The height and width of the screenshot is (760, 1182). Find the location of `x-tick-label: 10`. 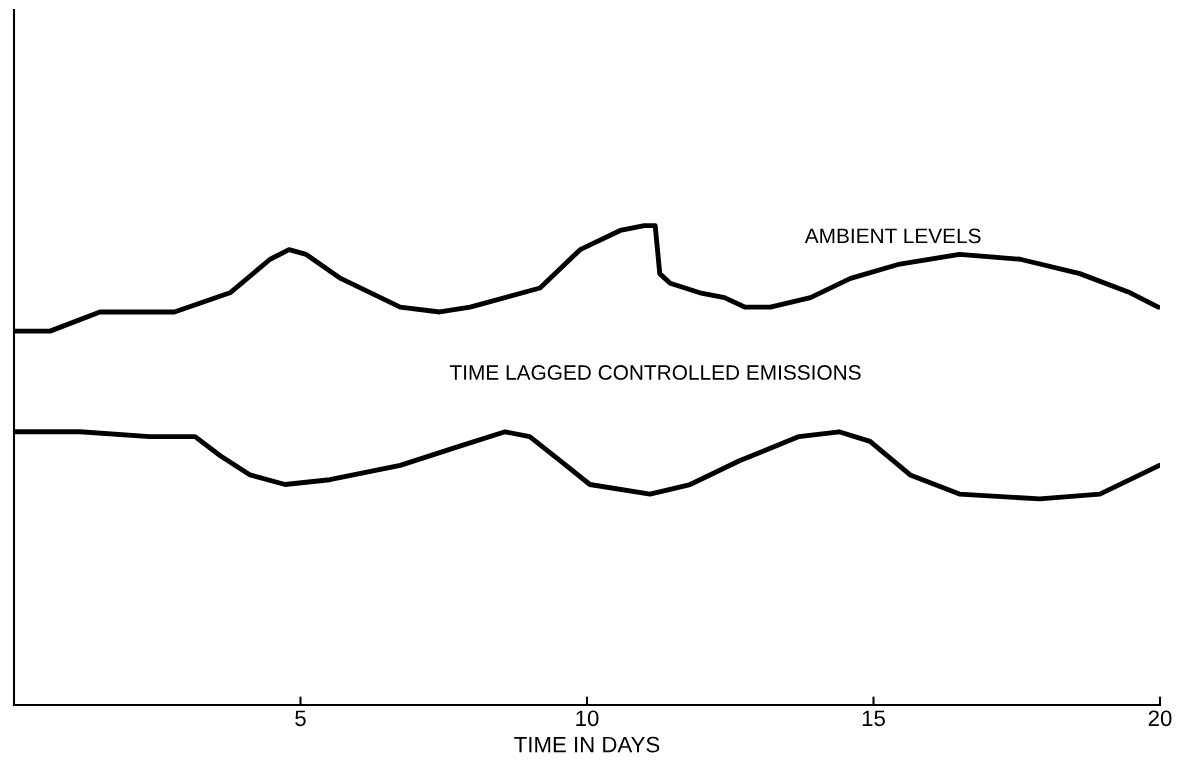

x-tick-label: 10 is located at coordinates (587, 718).